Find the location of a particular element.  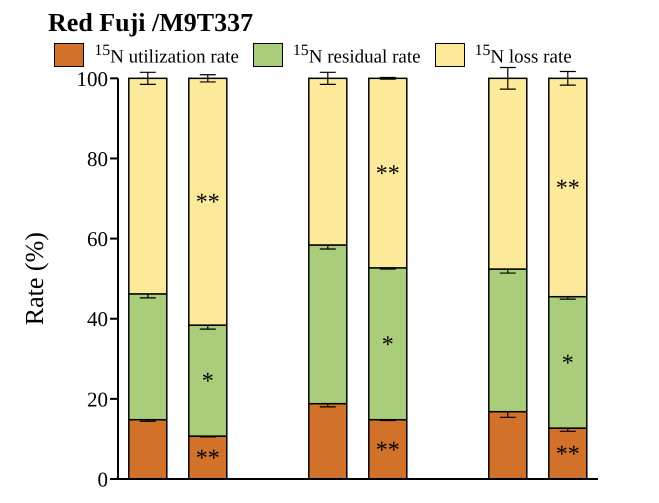

y-tick-label: 80 is located at coordinates (97, 158).